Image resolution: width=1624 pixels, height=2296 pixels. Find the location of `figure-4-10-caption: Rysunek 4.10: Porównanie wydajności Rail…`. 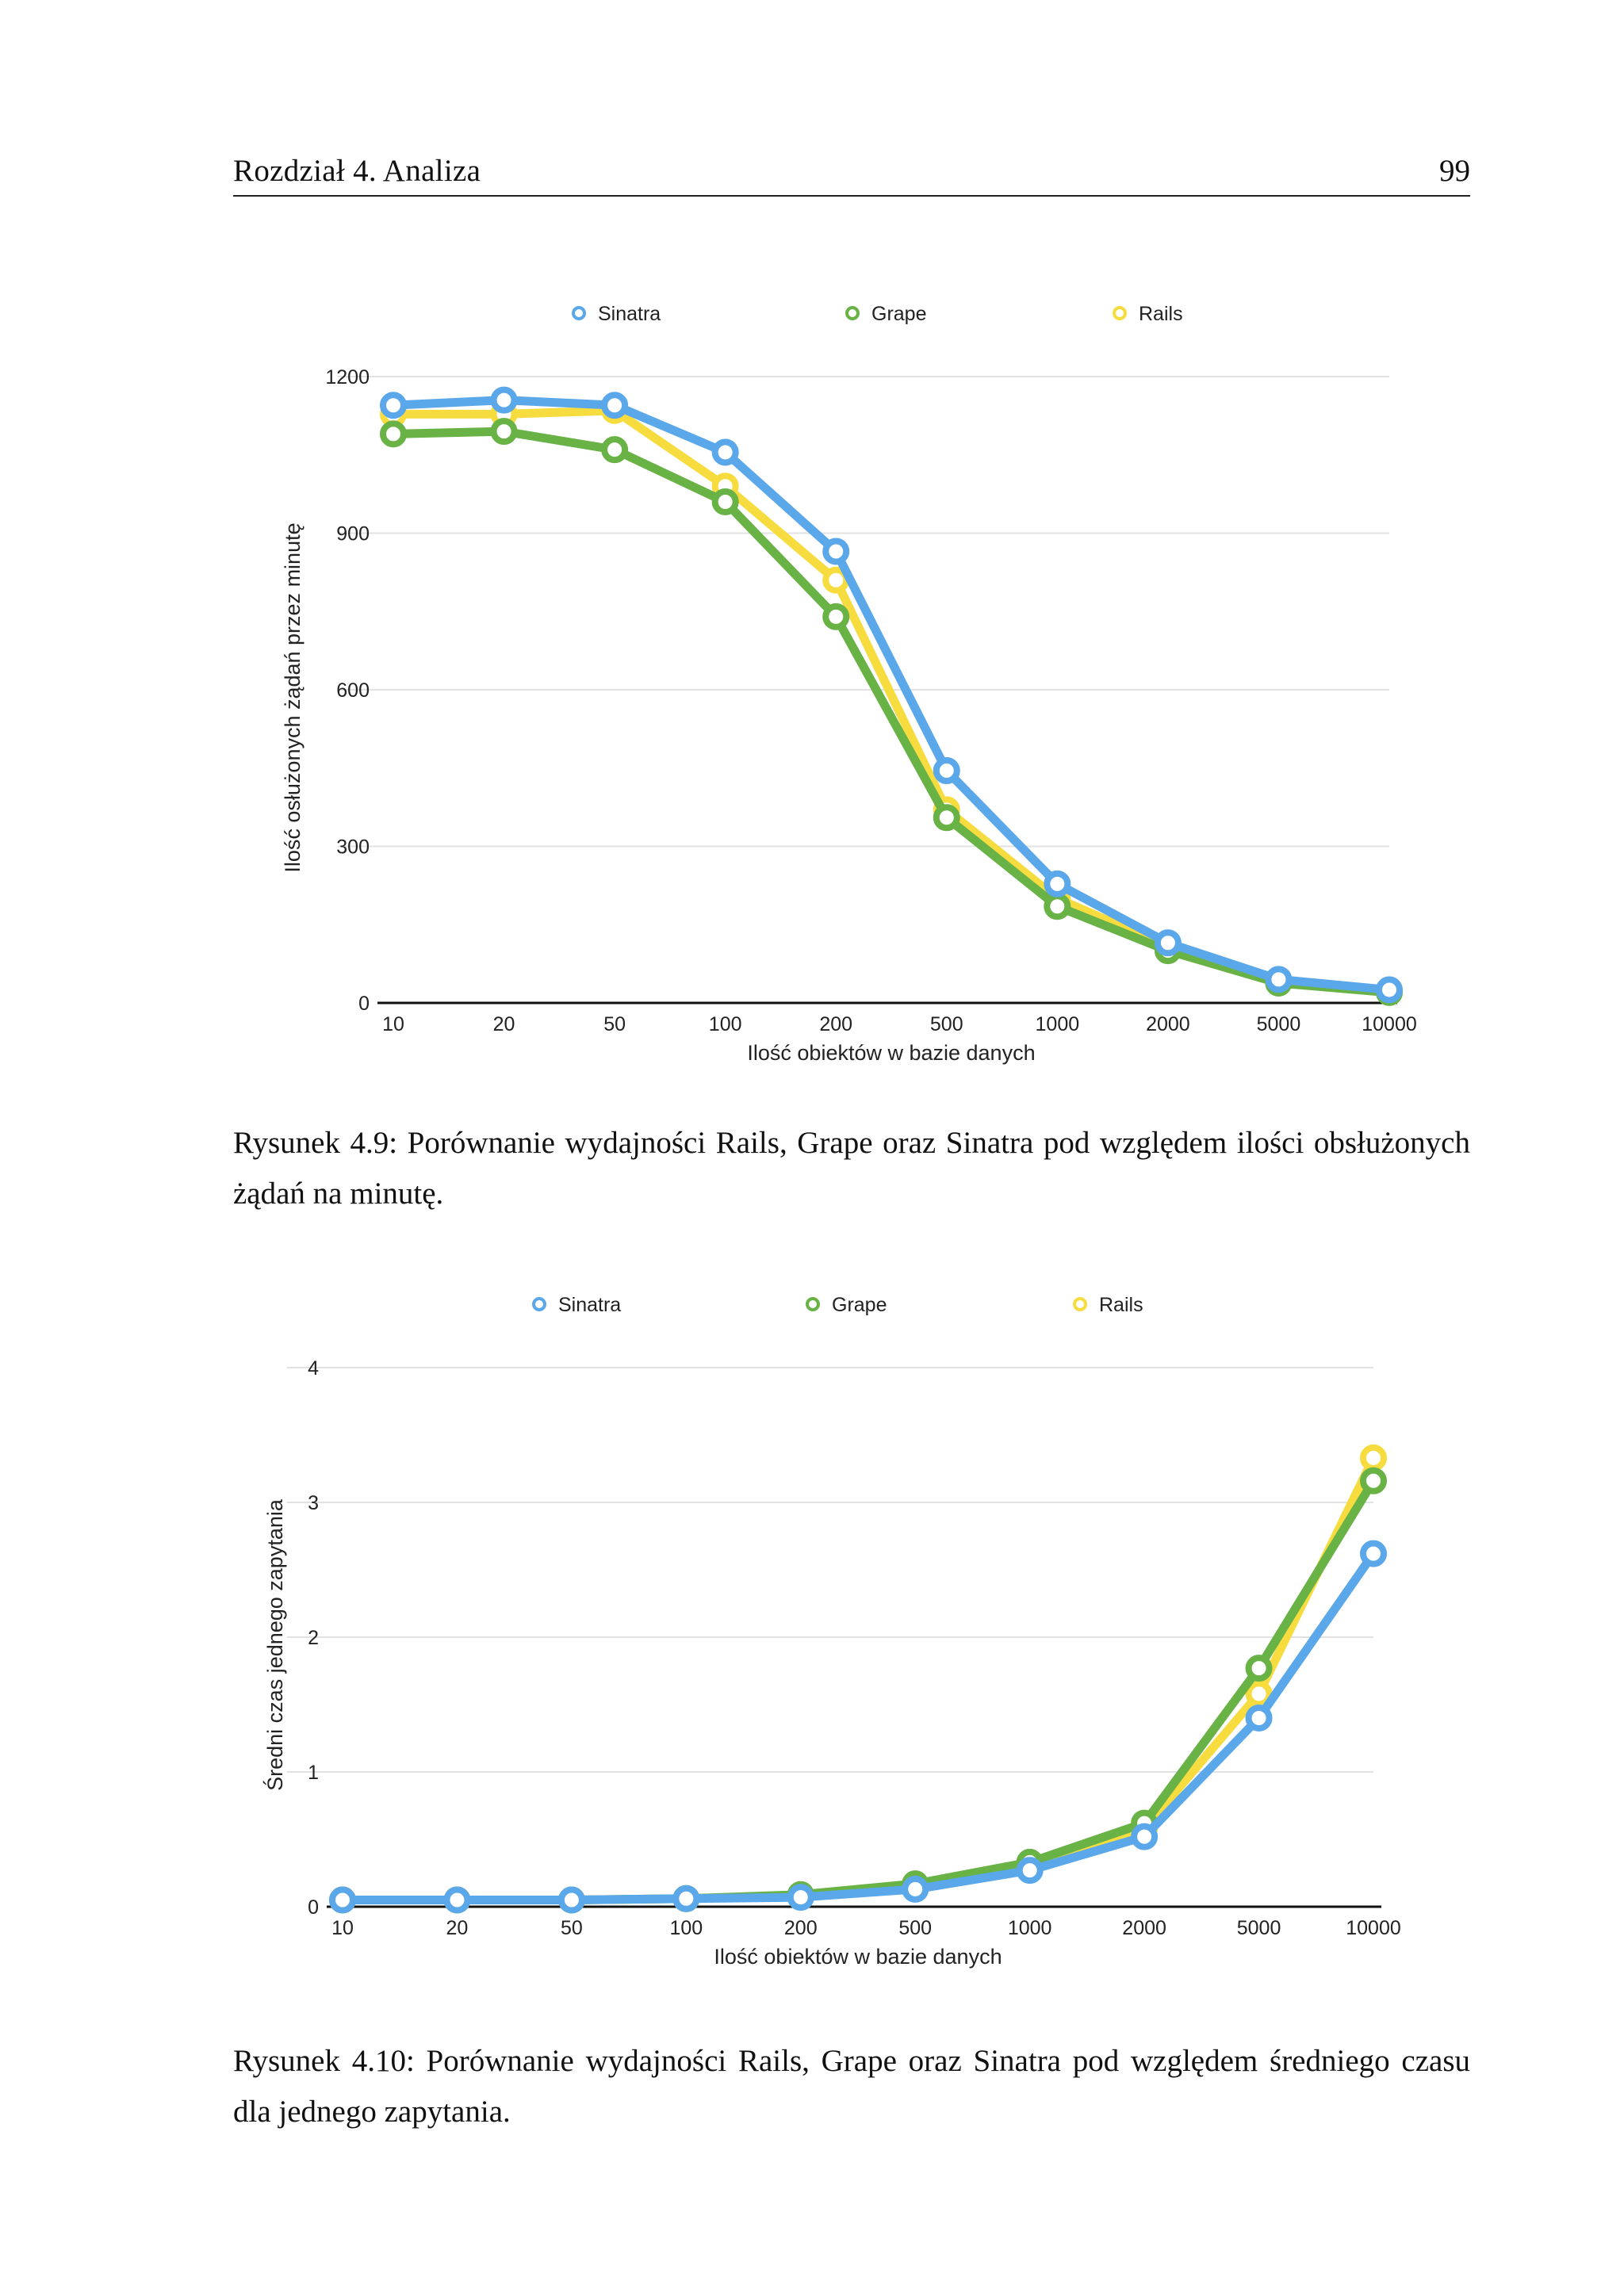

figure-4-10-caption: Rysunek 4.10: Porównanie wydajności Rail… is located at coordinates (851, 2086).